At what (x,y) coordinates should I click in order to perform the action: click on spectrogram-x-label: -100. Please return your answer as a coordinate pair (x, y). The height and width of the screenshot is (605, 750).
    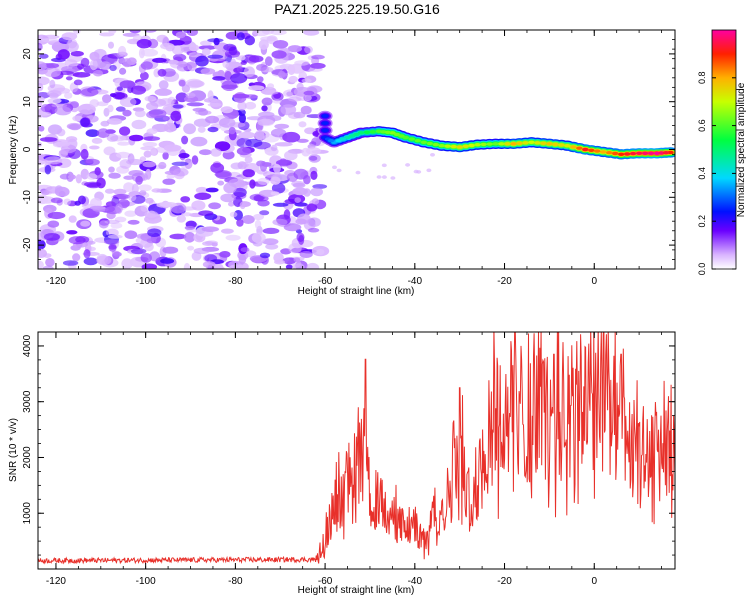
    Looking at the image, I should click on (146, 281).